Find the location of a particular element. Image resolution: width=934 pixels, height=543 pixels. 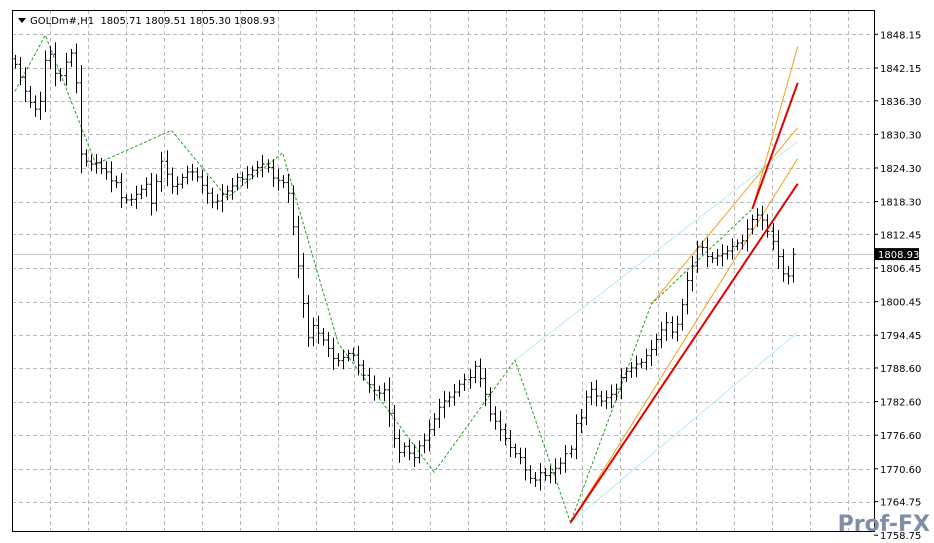

price-tick-label: 1836.30 is located at coordinates (900, 102).